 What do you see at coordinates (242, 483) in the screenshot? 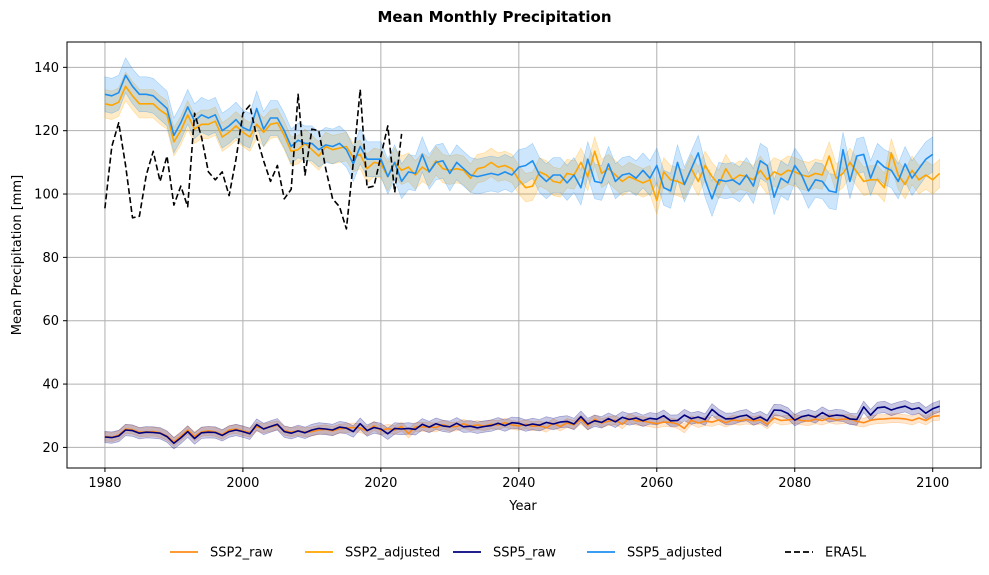
I see `x-tick-label-1: 2000` at bounding box center [242, 483].